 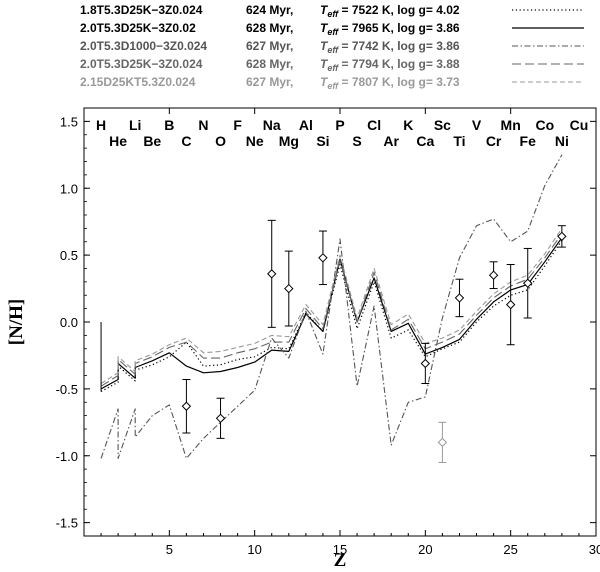 I want to click on element-label: Fe, so click(x=528, y=141).